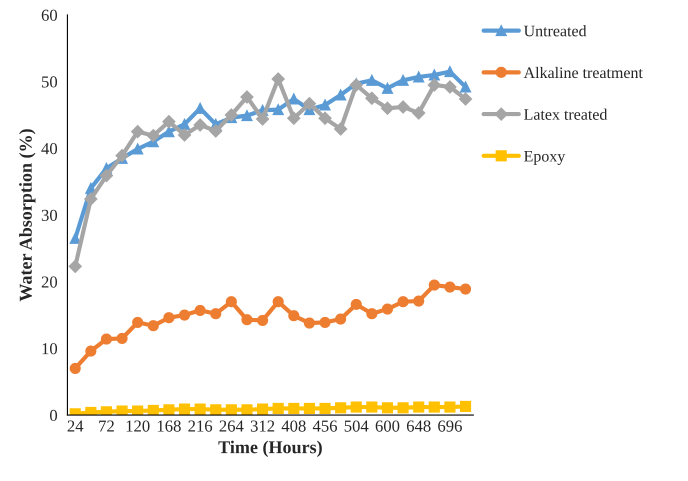 The image size is (688, 481). What do you see at coordinates (49, 148) in the screenshot?
I see `y-tick-label: 40` at bounding box center [49, 148].